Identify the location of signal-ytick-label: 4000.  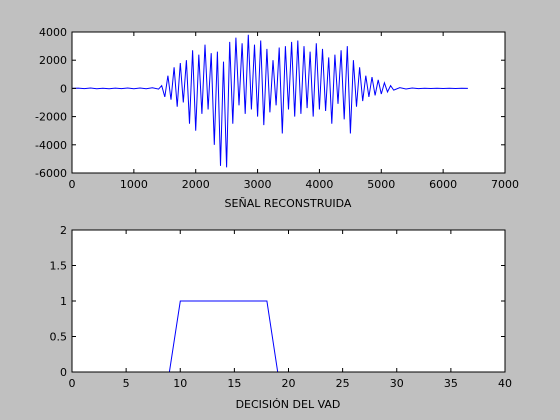
(53, 32).